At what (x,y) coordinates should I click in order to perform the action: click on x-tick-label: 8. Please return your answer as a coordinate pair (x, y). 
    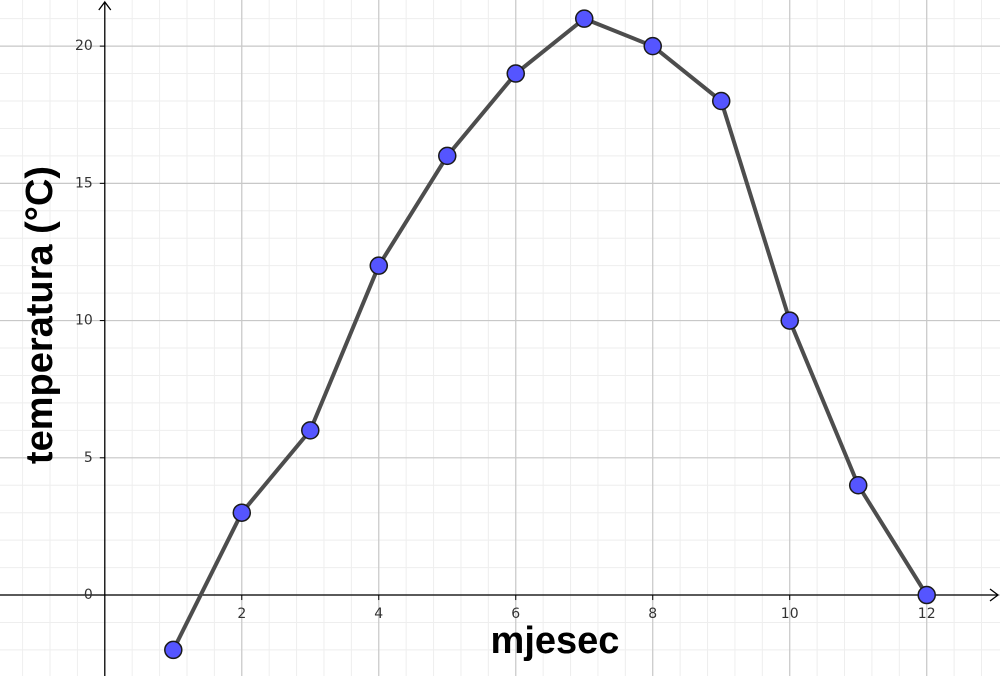
    Looking at the image, I should click on (652, 614).